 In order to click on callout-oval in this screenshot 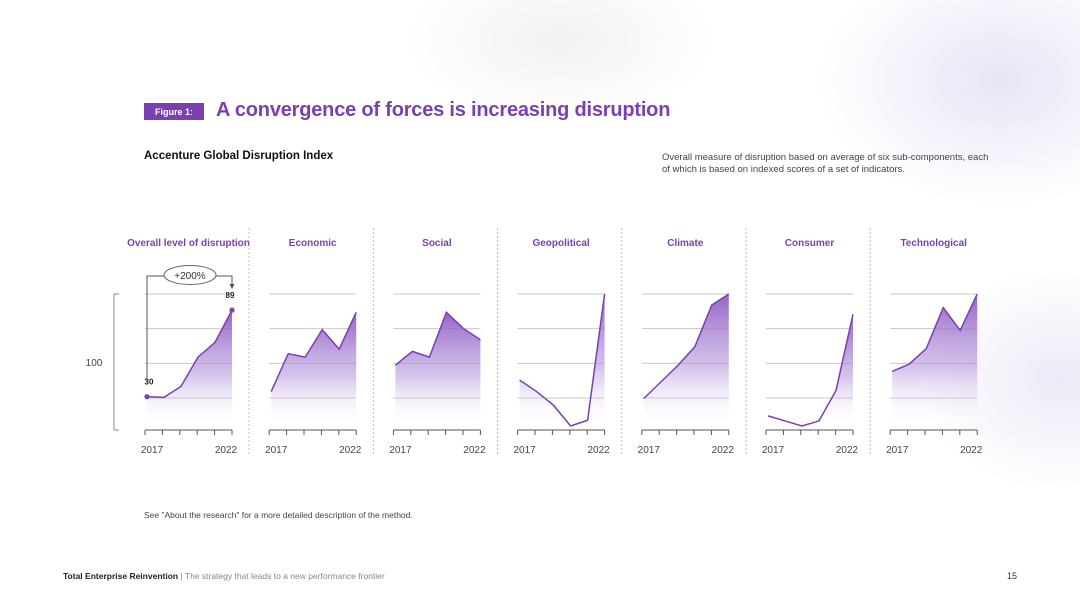, I will do `click(190, 275)`.